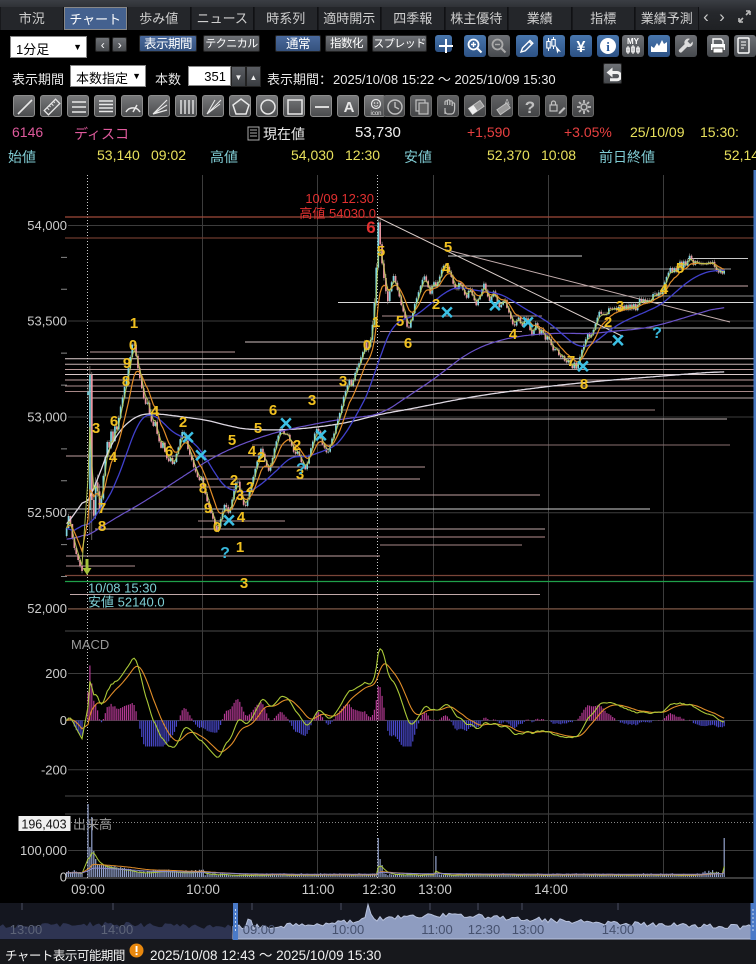  I want to click on svg-text: 出来高, so click(92, 824).